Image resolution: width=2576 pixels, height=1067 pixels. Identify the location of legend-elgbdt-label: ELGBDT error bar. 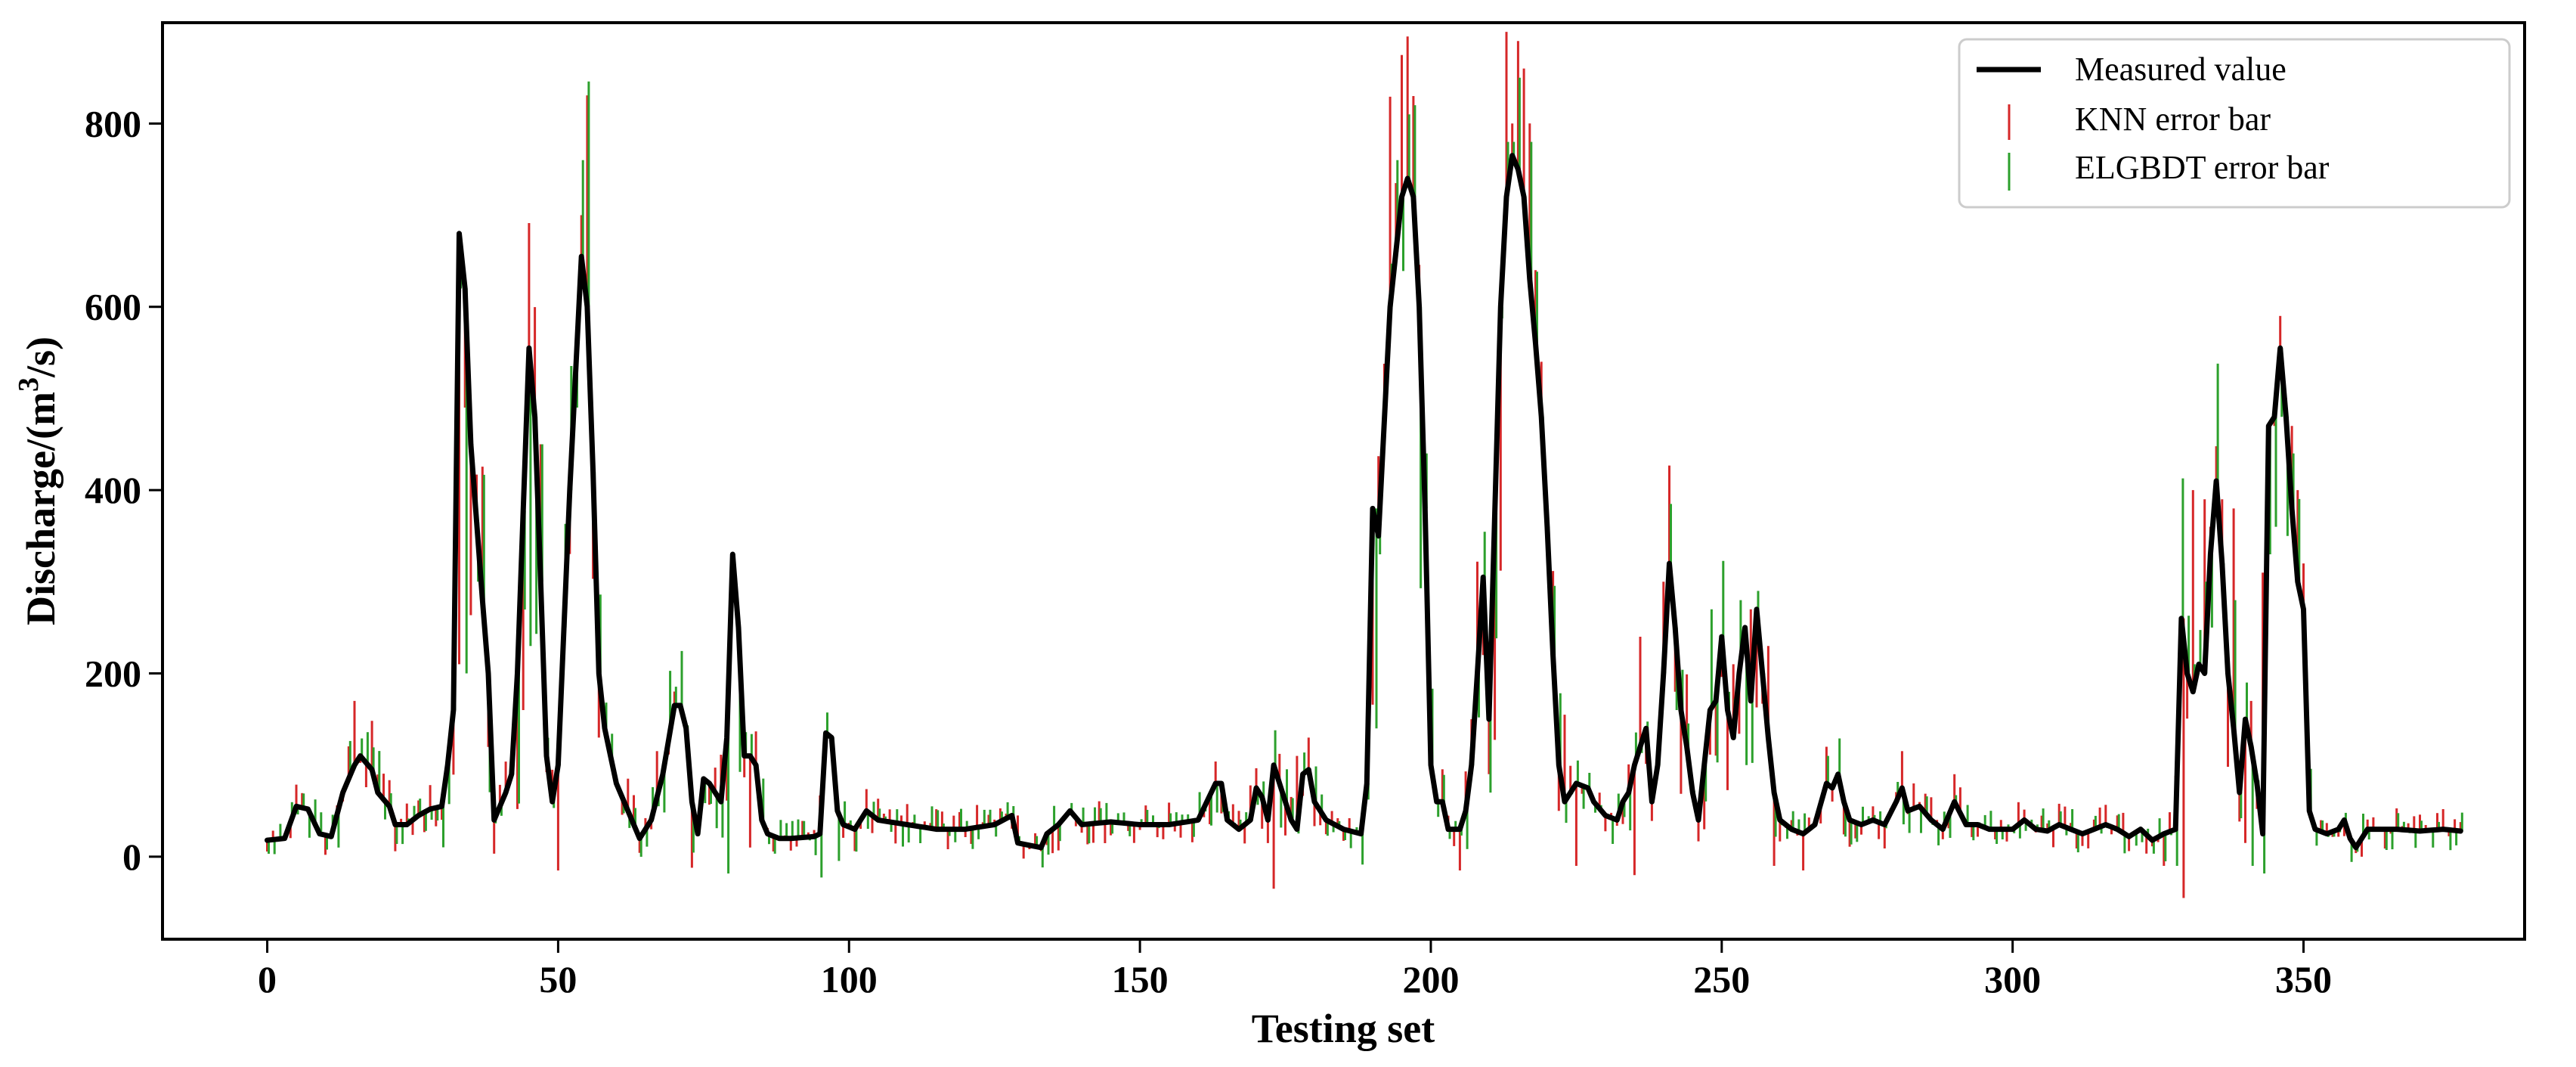
(2202, 167).